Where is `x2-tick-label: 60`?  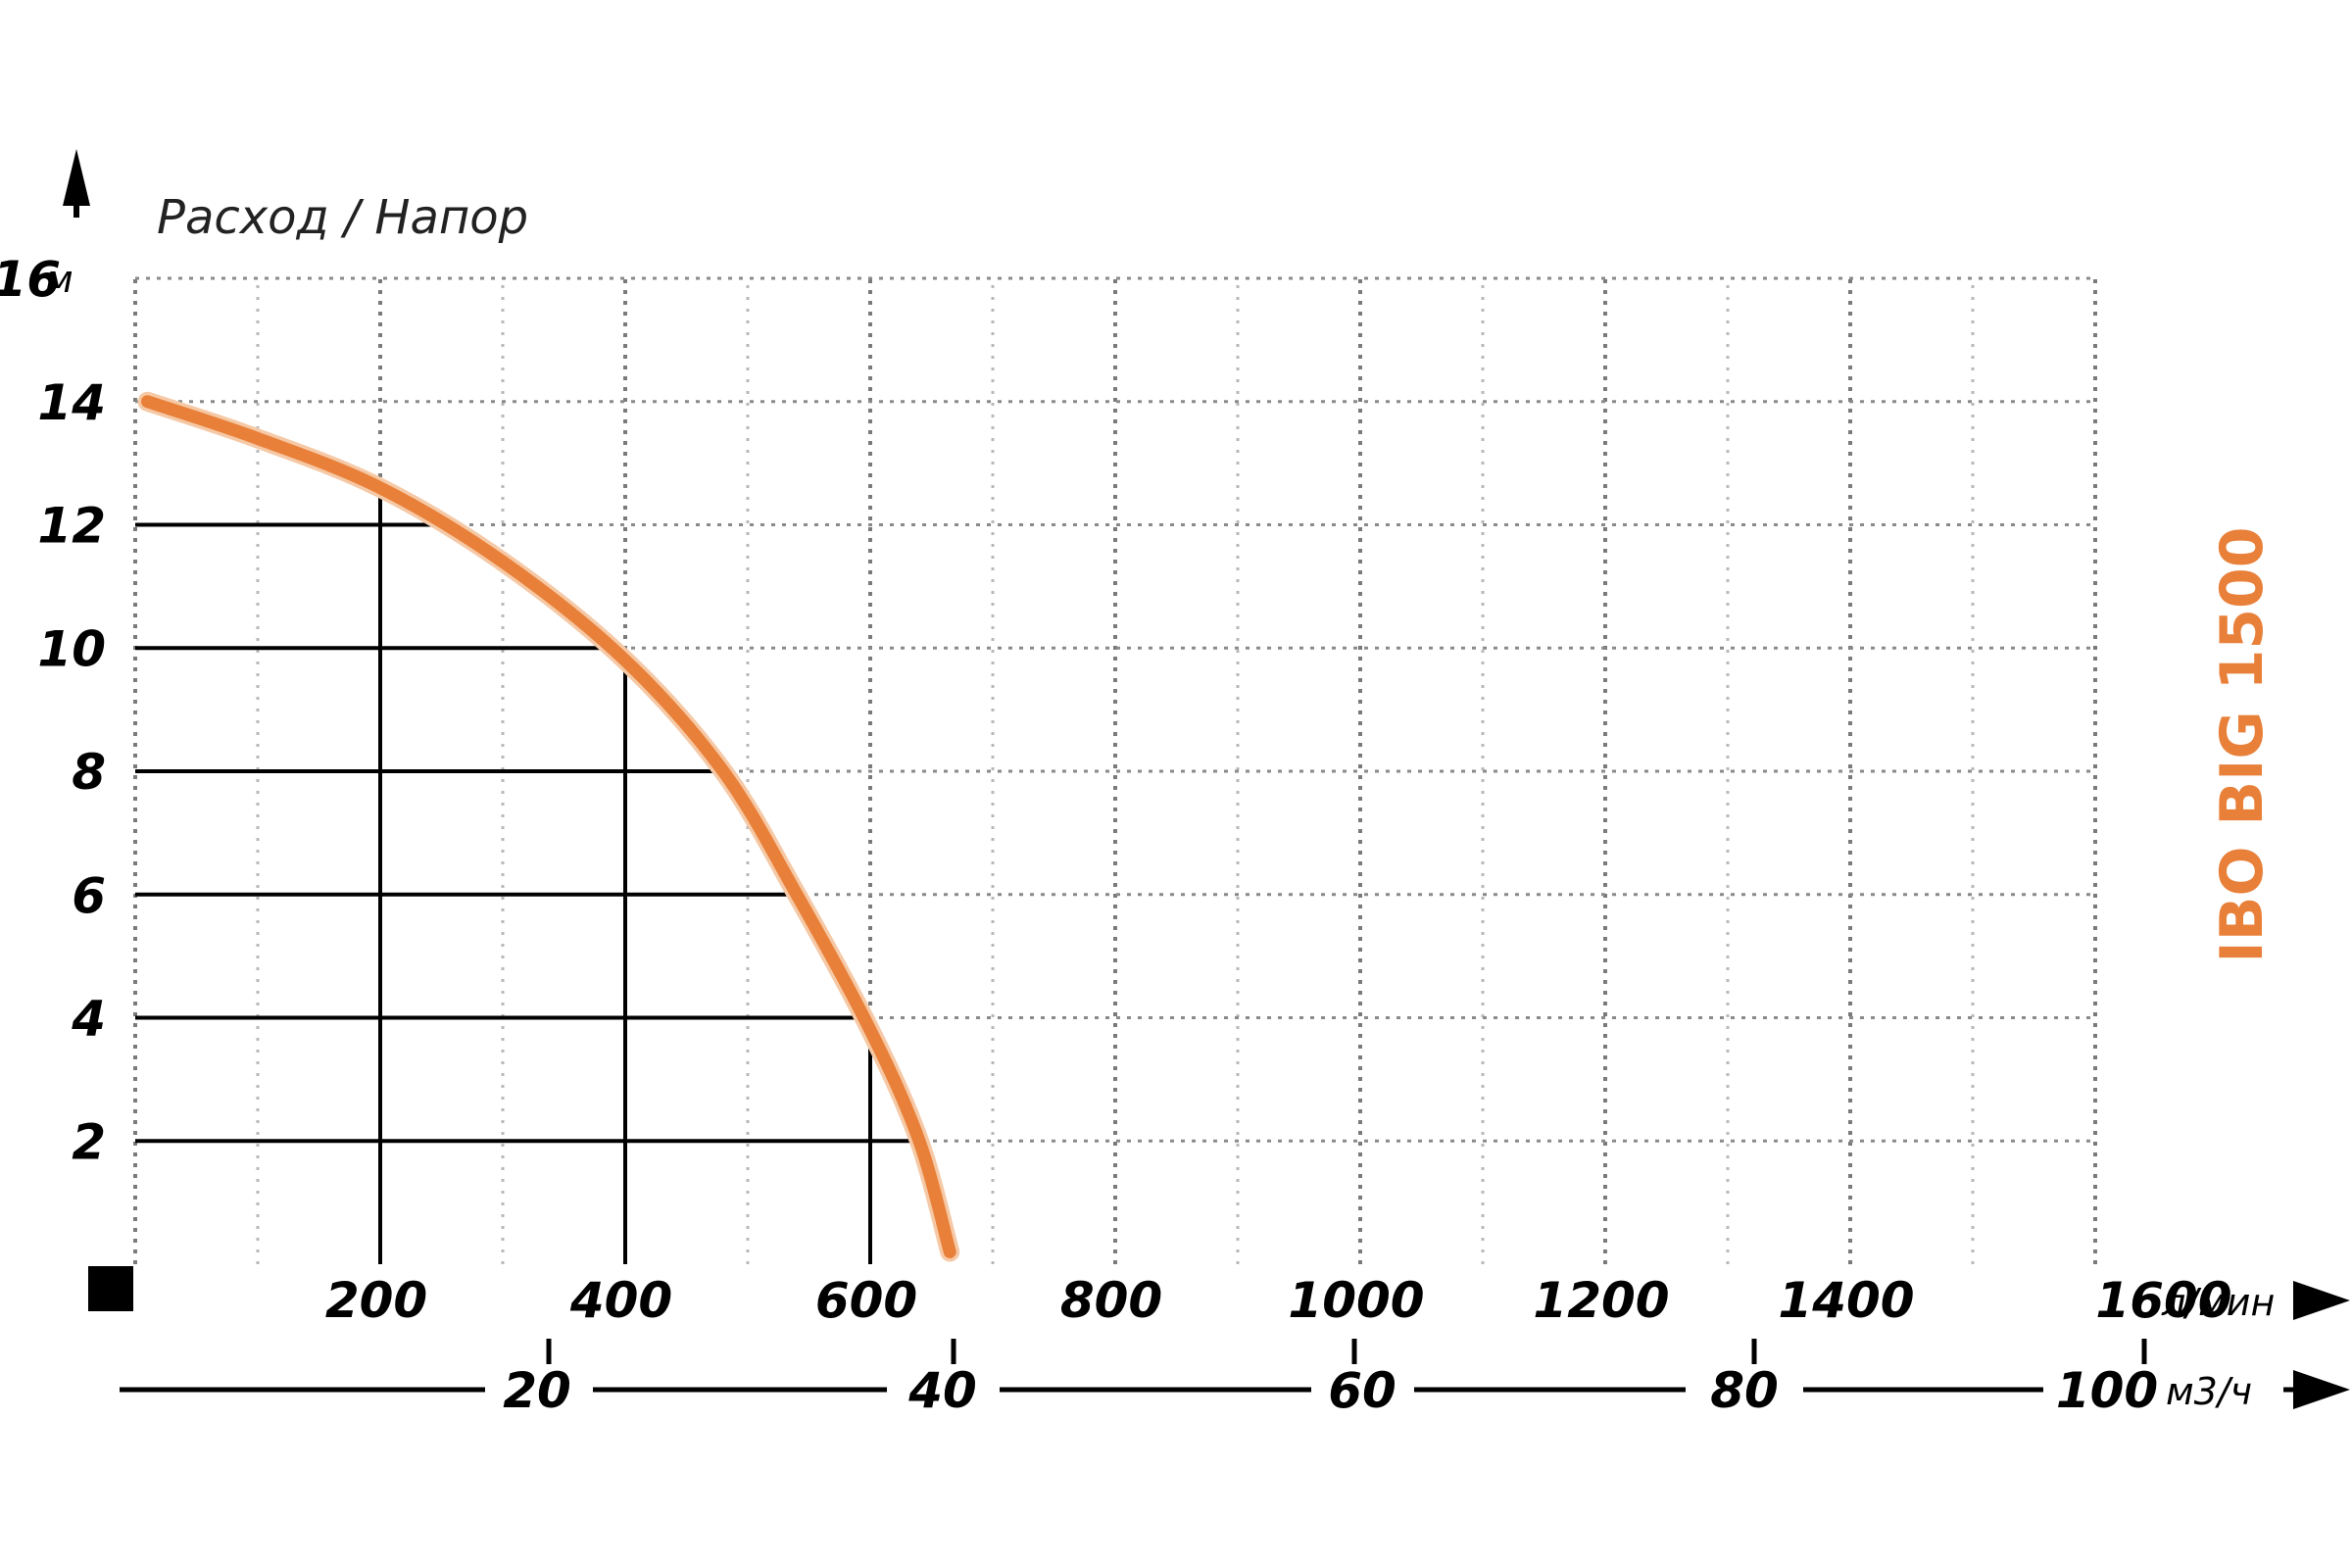 x2-tick-label: 60 is located at coordinates (1362, 1390).